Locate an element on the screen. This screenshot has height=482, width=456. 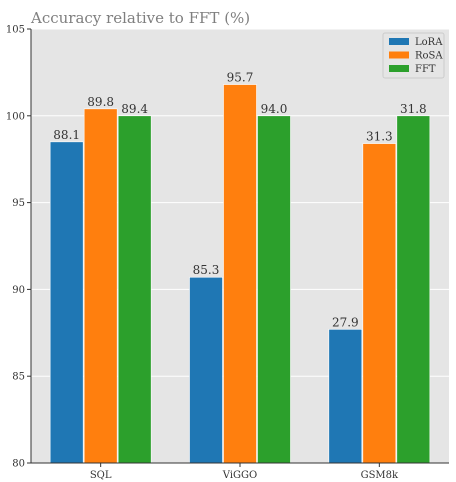
legend: LoRA RoSA FFT is located at coordinates (413, 55).